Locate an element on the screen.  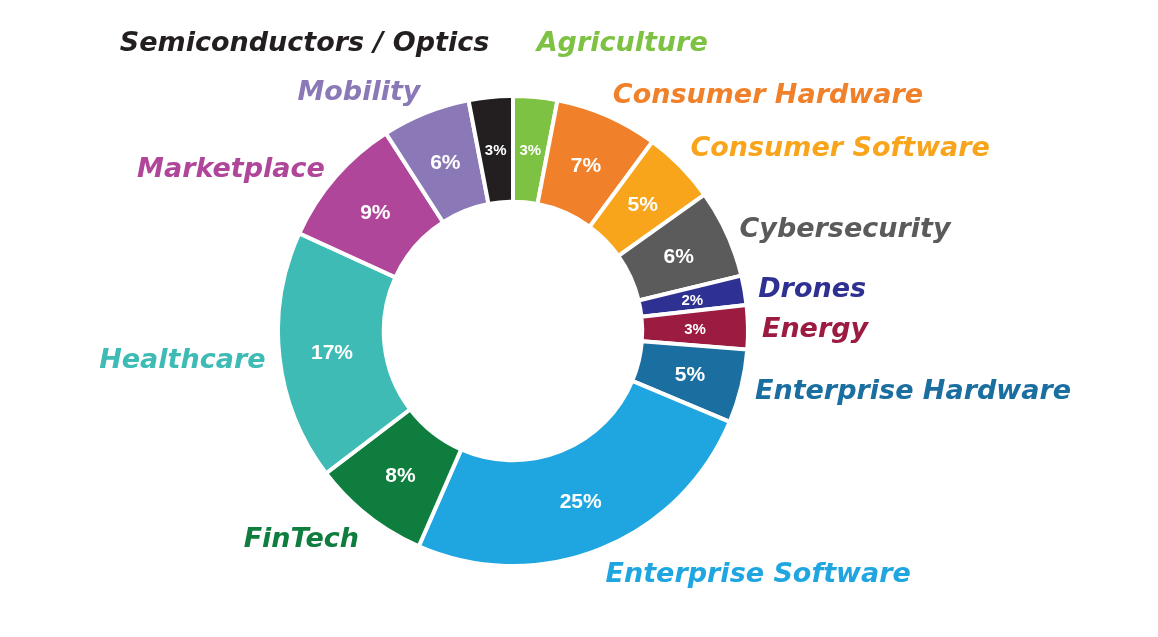
data-label: 25% is located at coordinates (581, 500).